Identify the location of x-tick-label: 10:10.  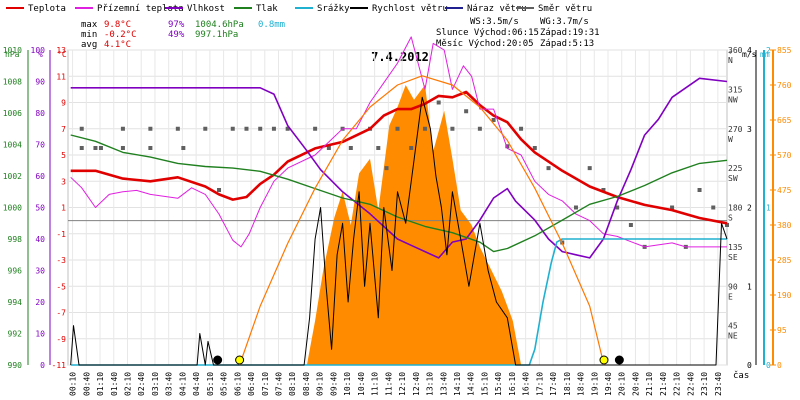
(347, 384).